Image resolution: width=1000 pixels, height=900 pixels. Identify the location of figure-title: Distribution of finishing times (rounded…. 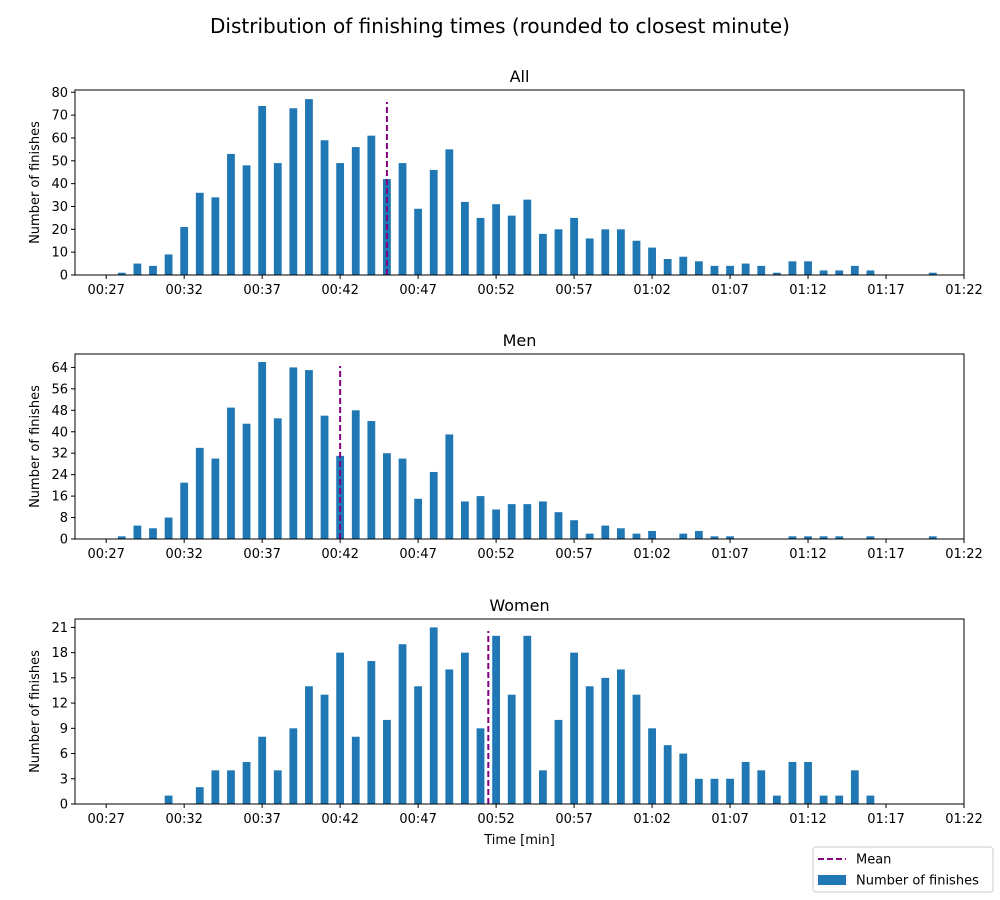
(500, 26).